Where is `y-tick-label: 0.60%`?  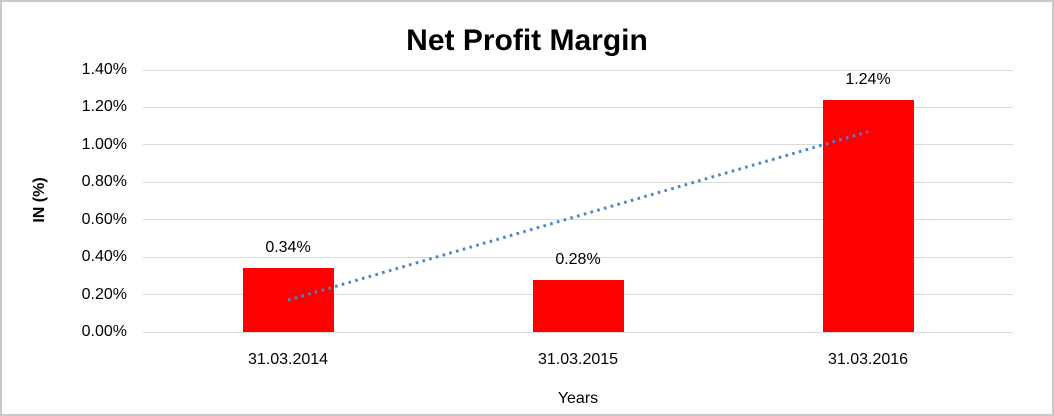 y-tick-label: 0.60% is located at coordinates (104, 219).